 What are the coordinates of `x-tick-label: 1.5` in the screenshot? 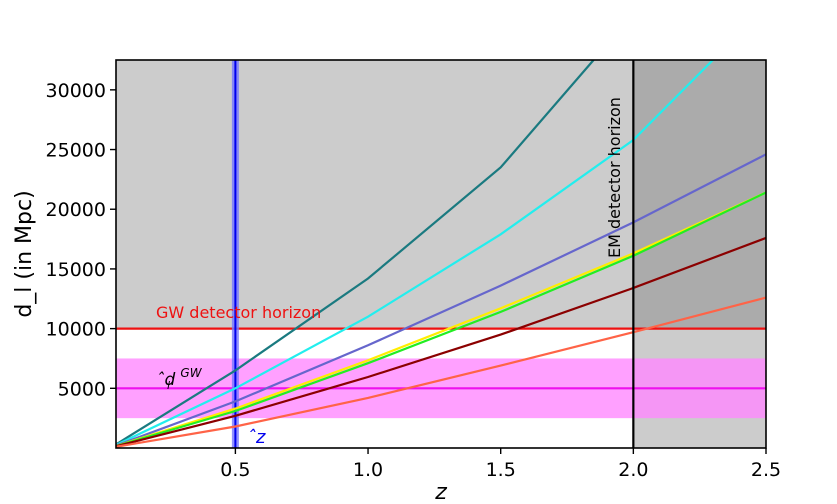 It's located at (501, 470).